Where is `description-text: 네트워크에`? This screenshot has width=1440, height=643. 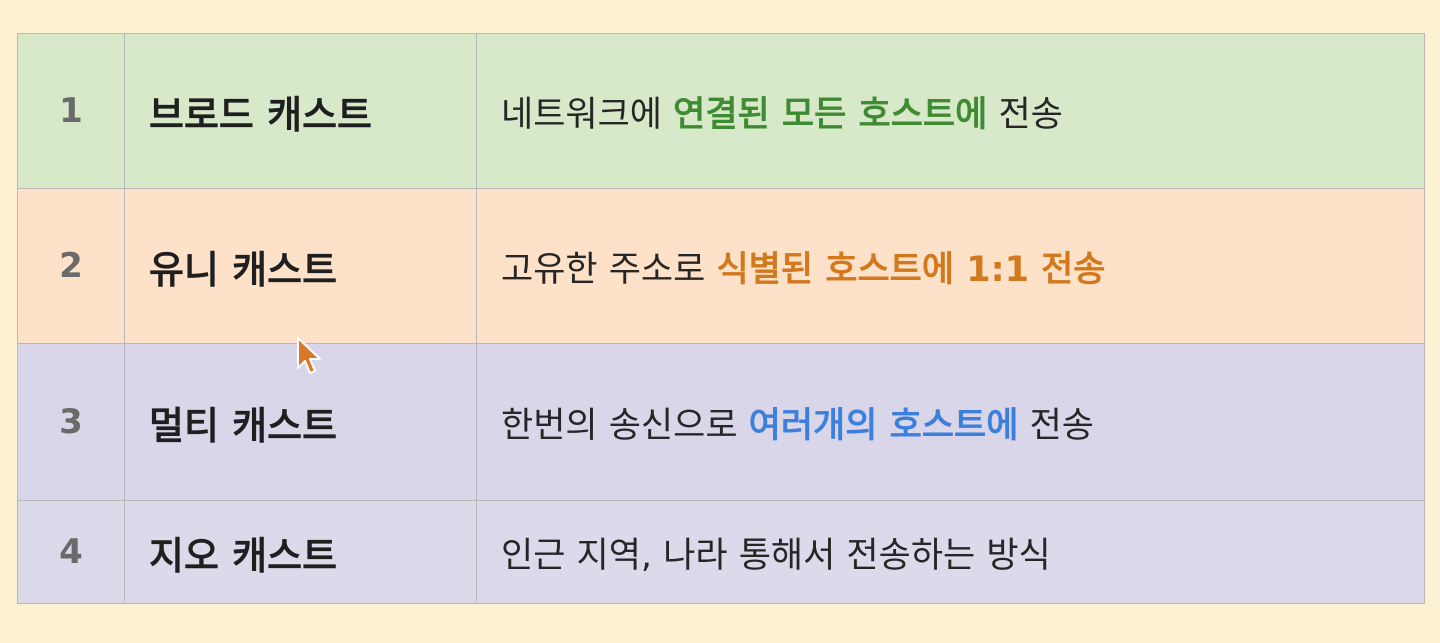 description-text: 네트워크에 is located at coordinates (587, 114).